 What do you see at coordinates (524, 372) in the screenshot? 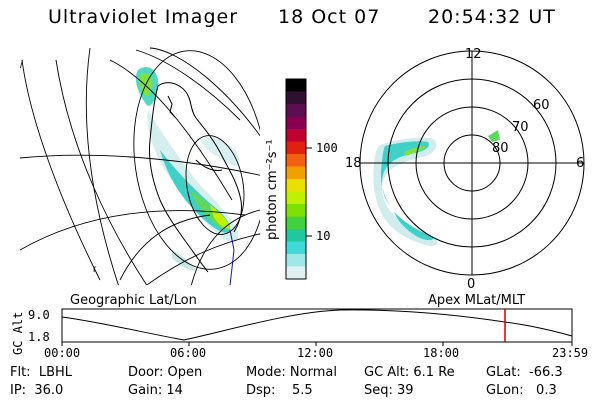
I see `info-glat: GLat: -66.3` at bounding box center [524, 372].